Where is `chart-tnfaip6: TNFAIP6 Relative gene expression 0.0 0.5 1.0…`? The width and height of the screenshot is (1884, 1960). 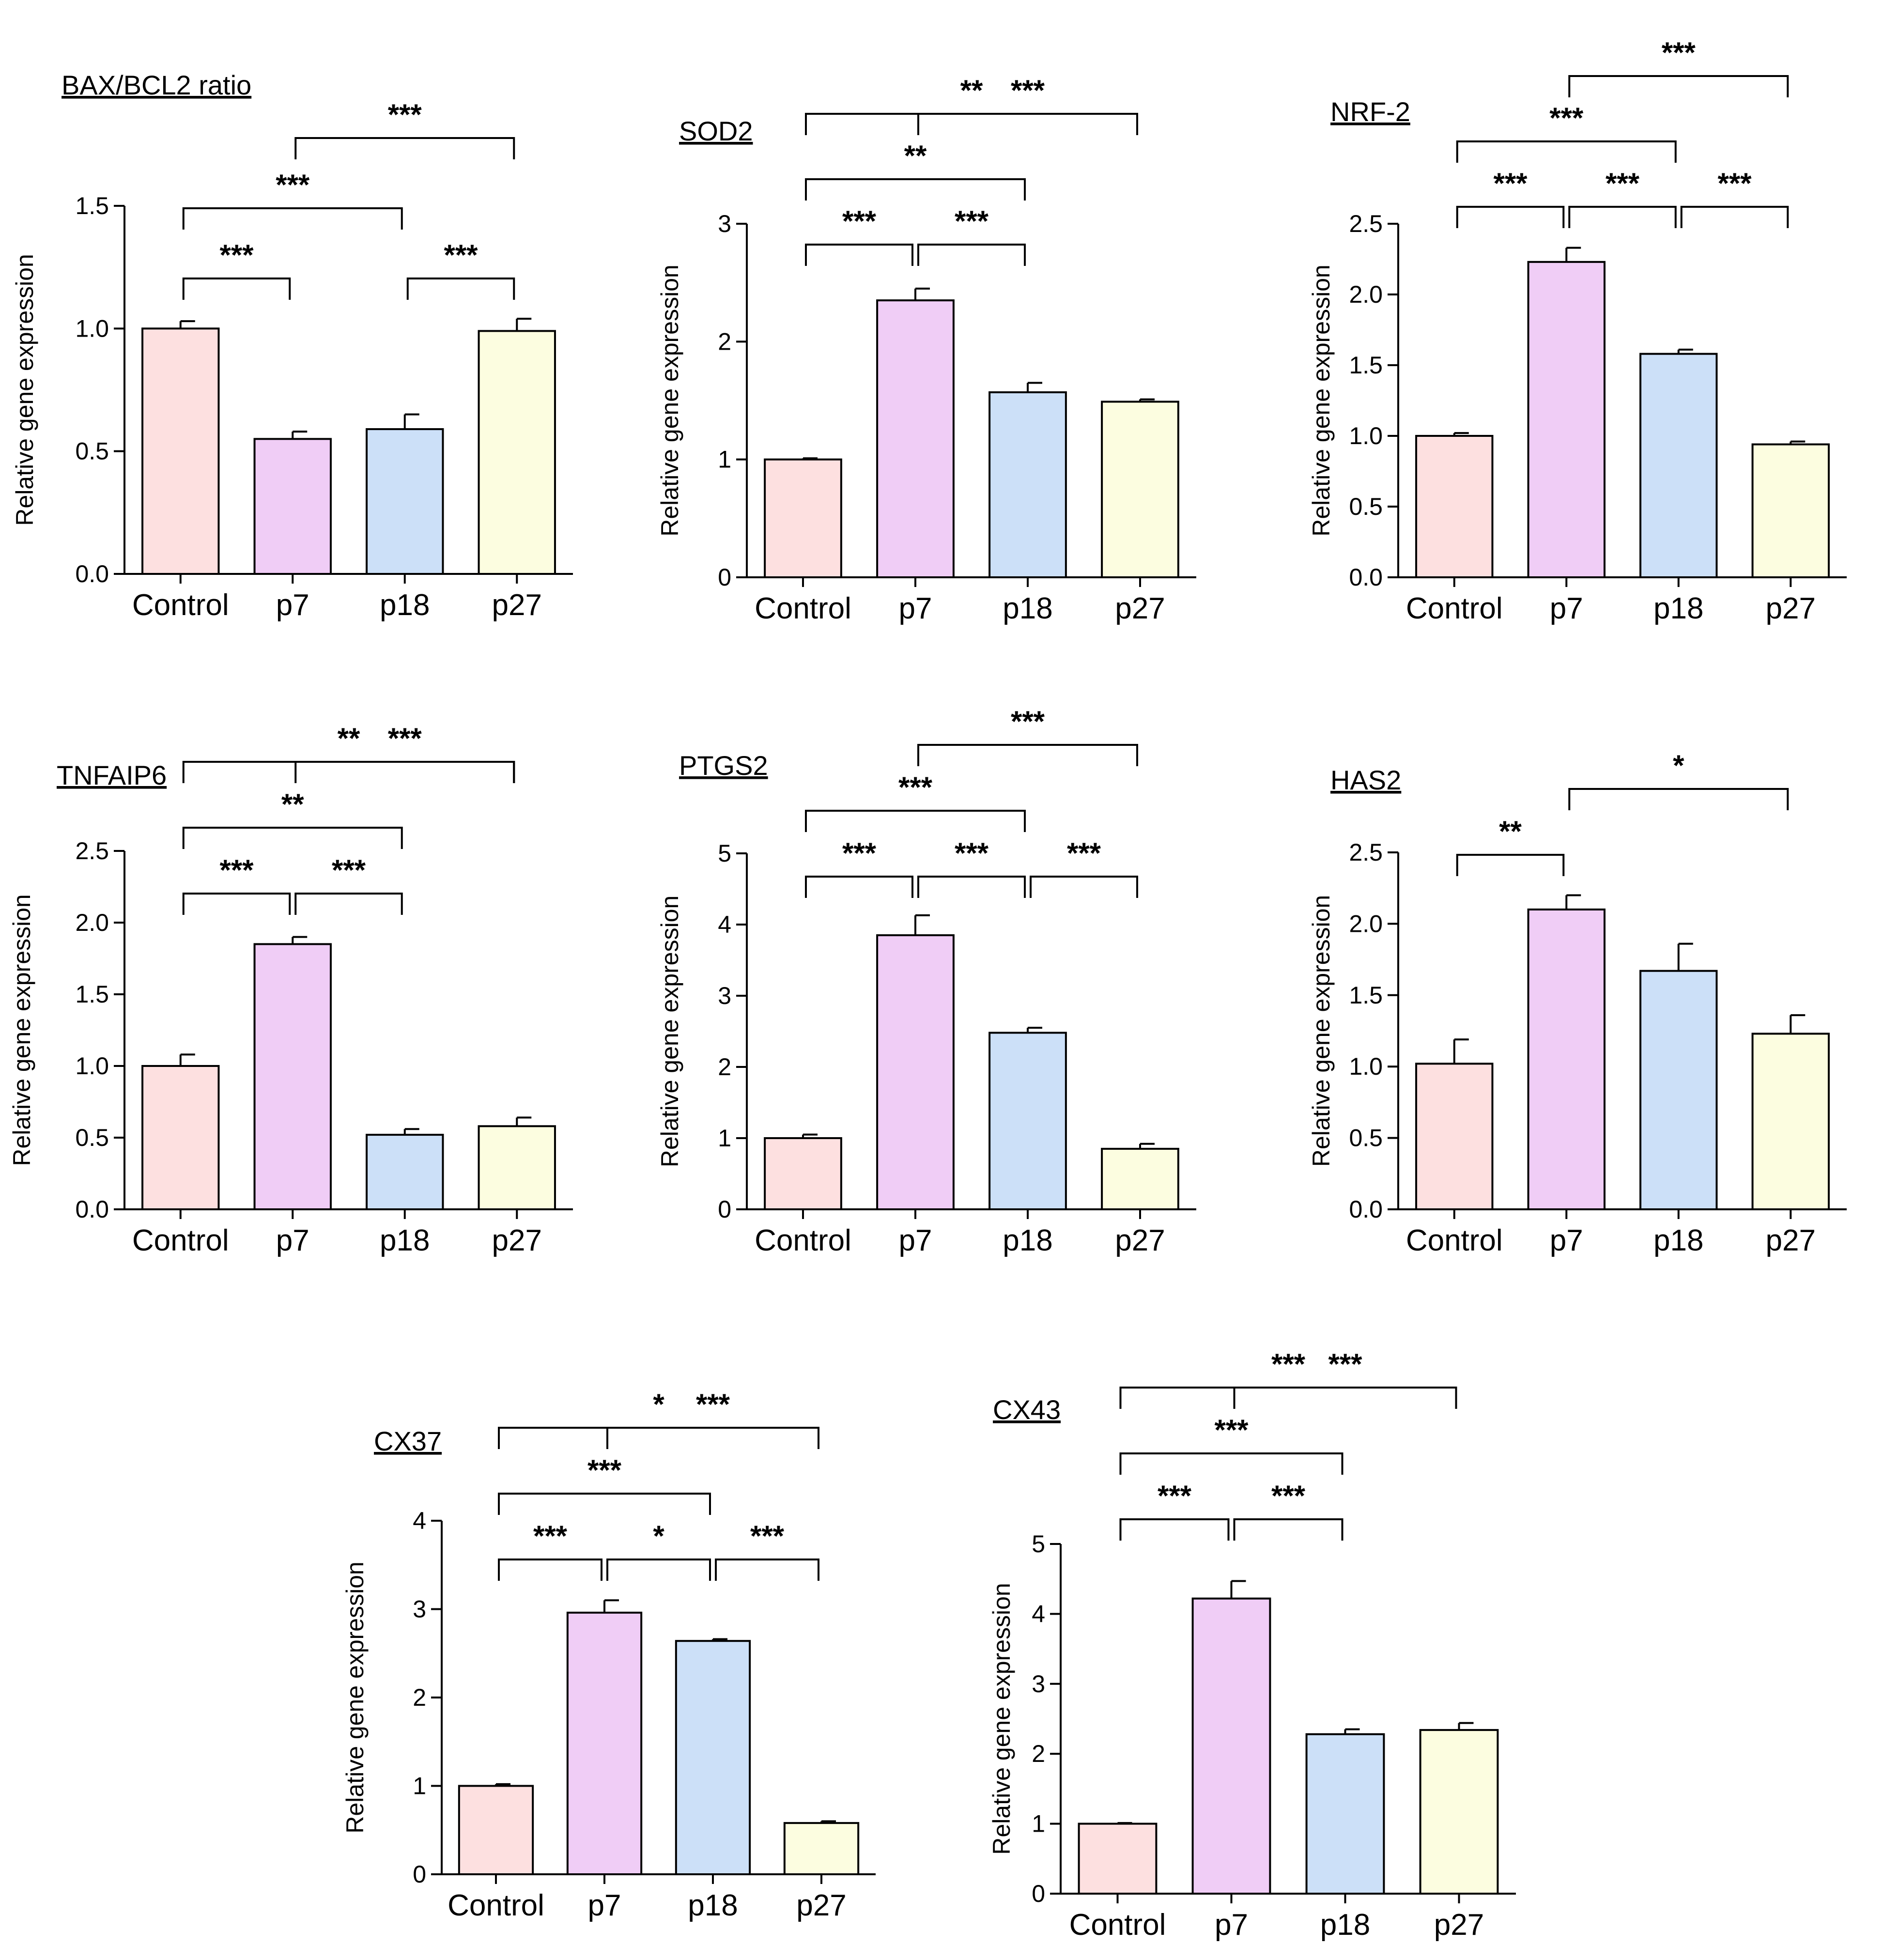 chart-tnfaip6: TNFAIP6 Relative gene expression 0.0 0.5 1.0… is located at coordinates (290, 989).